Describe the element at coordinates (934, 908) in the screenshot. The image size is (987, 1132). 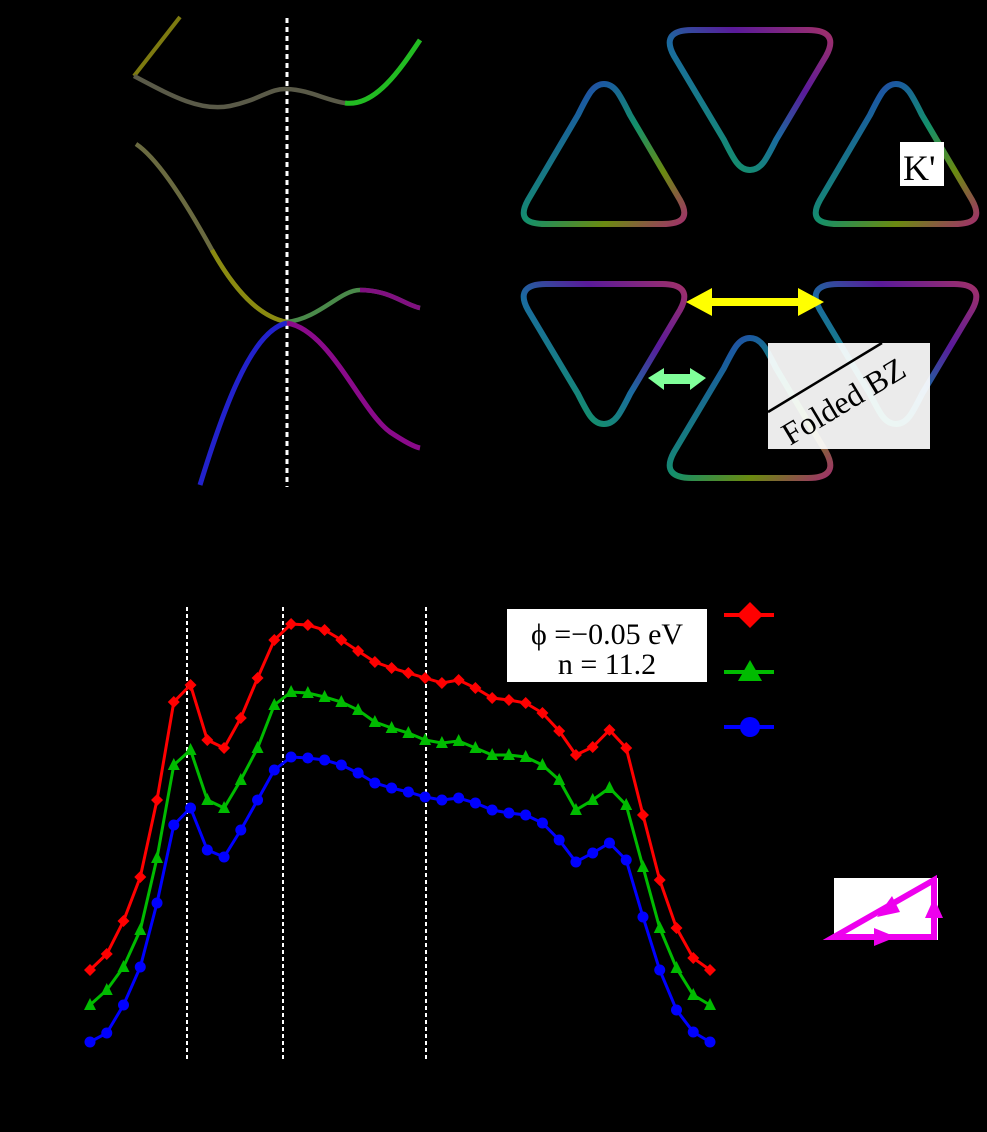
I see `path-arrow-up` at that location.